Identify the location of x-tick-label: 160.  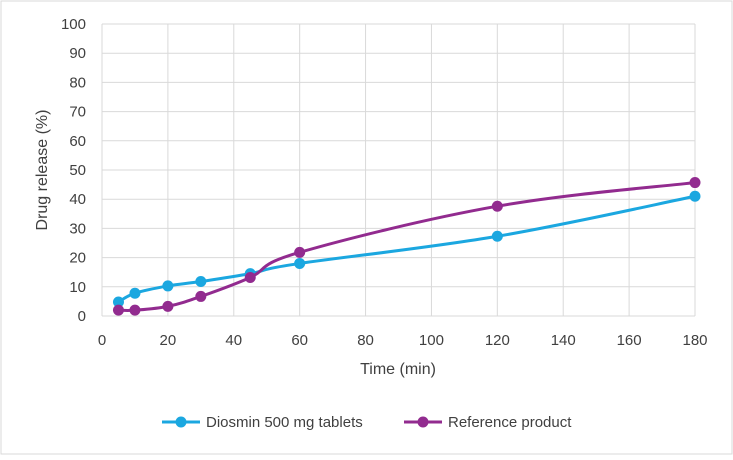
(629, 340).